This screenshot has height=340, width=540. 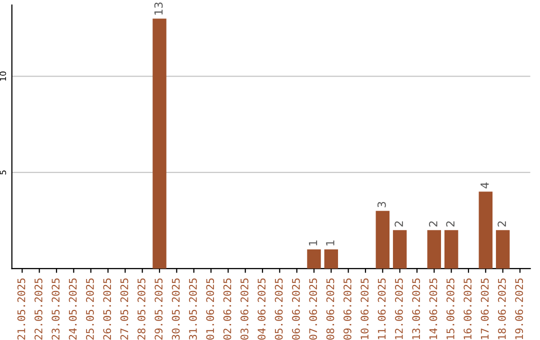 What do you see at coordinates (244, 309) in the screenshot?
I see `x-tick-label: 03.06.2025` at bounding box center [244, 309].